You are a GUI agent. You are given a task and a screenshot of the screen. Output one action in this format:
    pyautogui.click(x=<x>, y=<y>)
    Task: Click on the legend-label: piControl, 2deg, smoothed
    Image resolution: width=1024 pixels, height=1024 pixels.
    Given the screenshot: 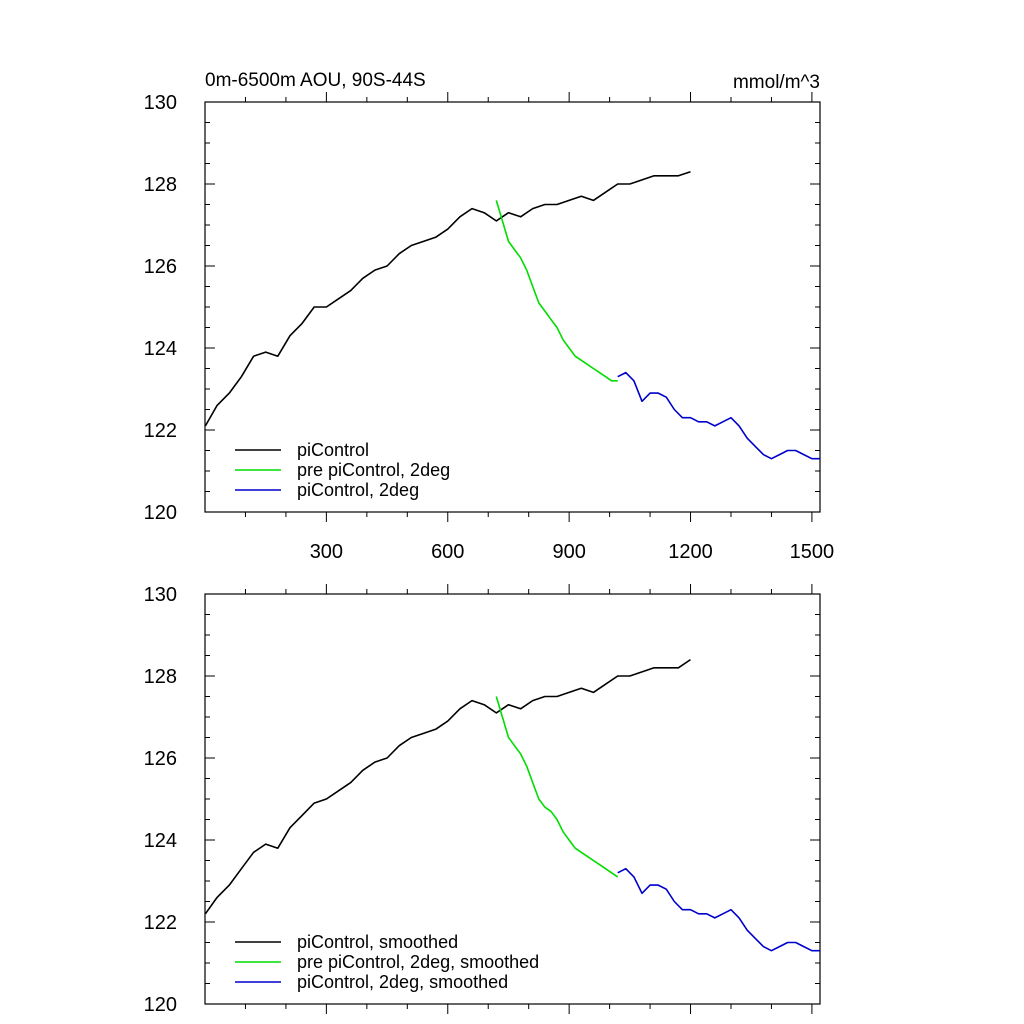 What is the action you would take?
    pyautogui.click(x=402, y=982)
    